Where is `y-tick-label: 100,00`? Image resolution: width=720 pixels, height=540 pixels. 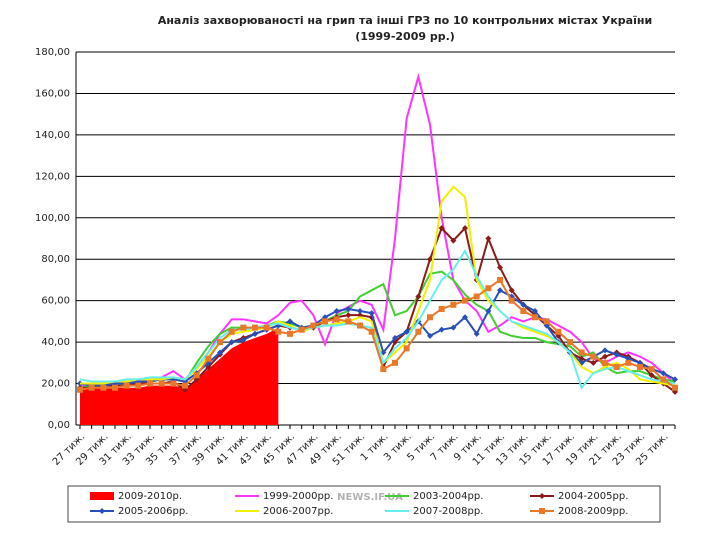
y-tick-label: 100,00 is located at coordinates (52, 218).